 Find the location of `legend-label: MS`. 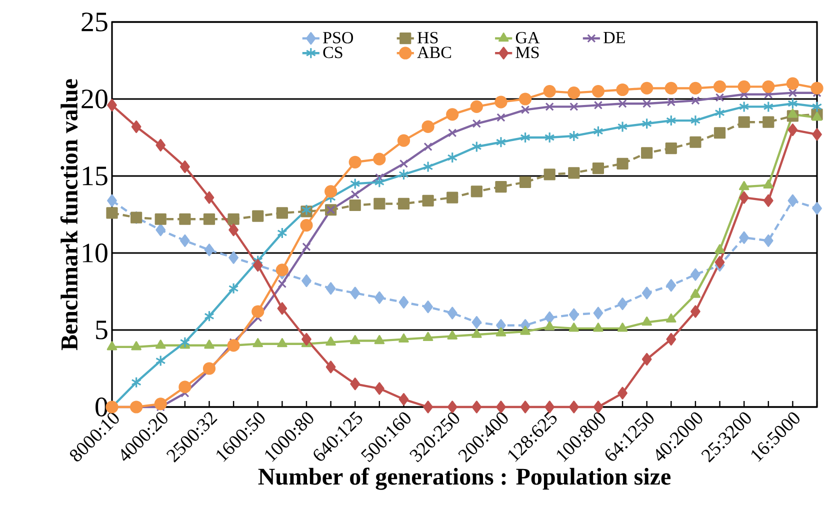

legend-label: MS is located at coordinates (527, 52).